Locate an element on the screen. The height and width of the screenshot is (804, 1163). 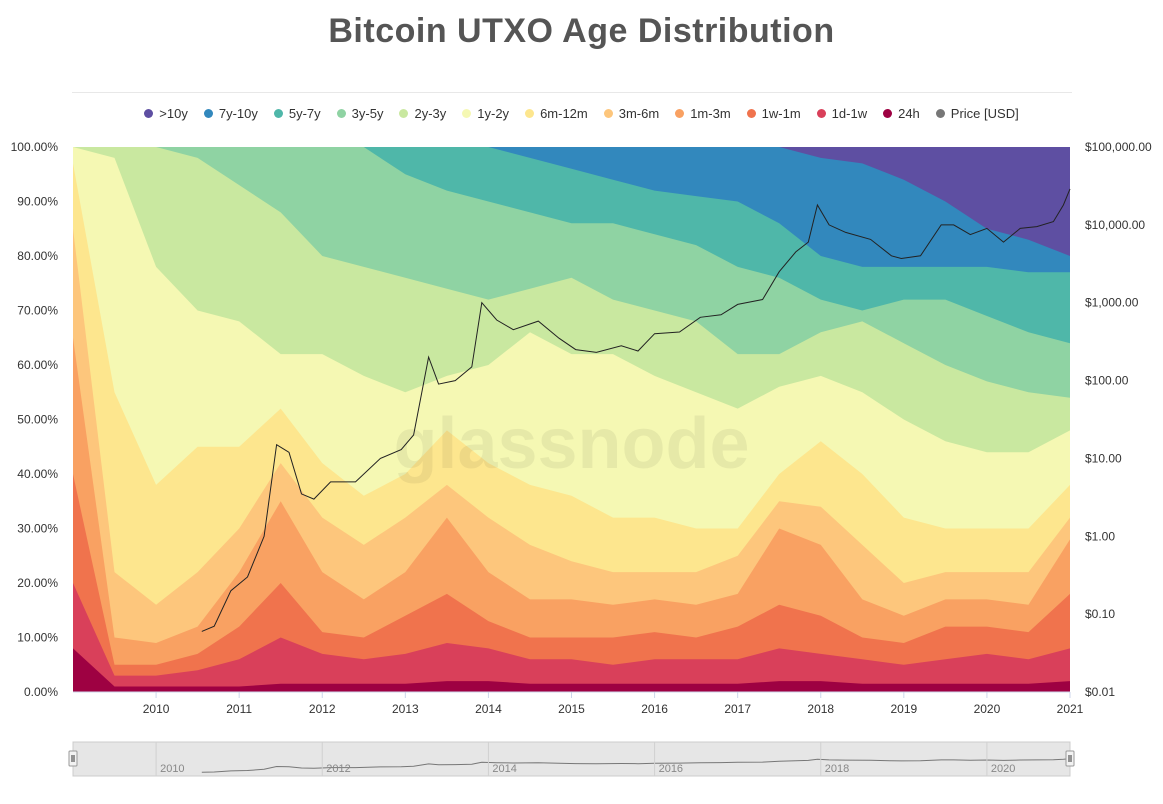
y2-tick-label: $0.01 is located at coordinates (1100, 692).